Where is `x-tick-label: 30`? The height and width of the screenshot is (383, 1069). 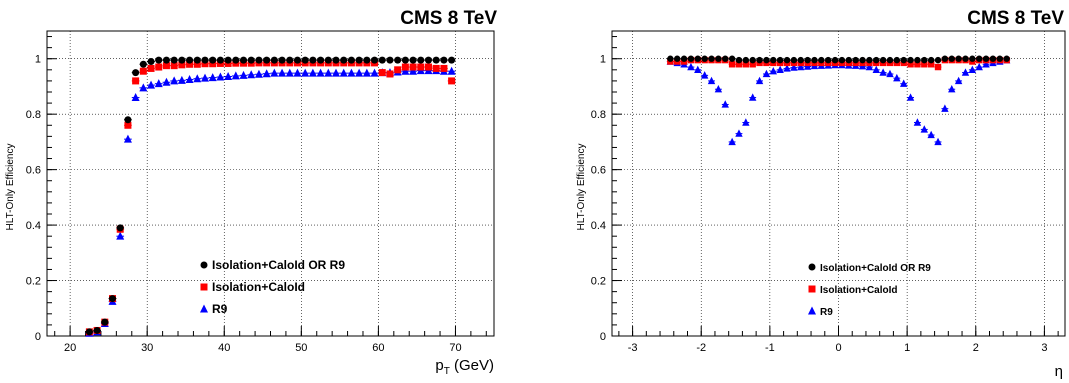 x-tick-label: 30 is located at coordinates (147, 348).